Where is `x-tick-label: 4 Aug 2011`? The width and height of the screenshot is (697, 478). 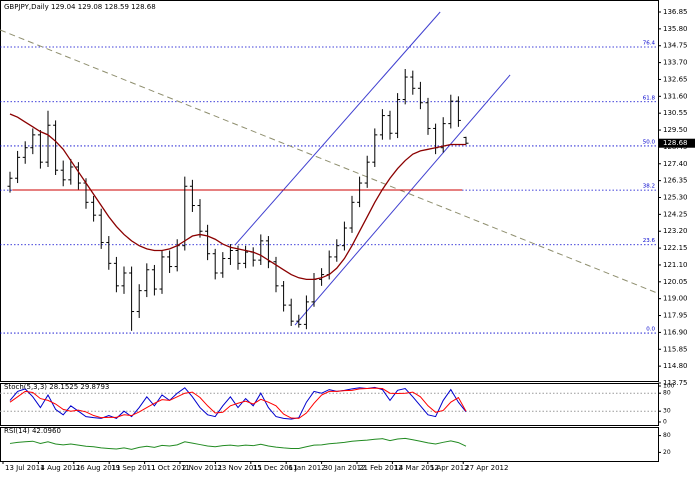 x-tick-label: 4 Aug 2011 is located at coordinates (60, 468).